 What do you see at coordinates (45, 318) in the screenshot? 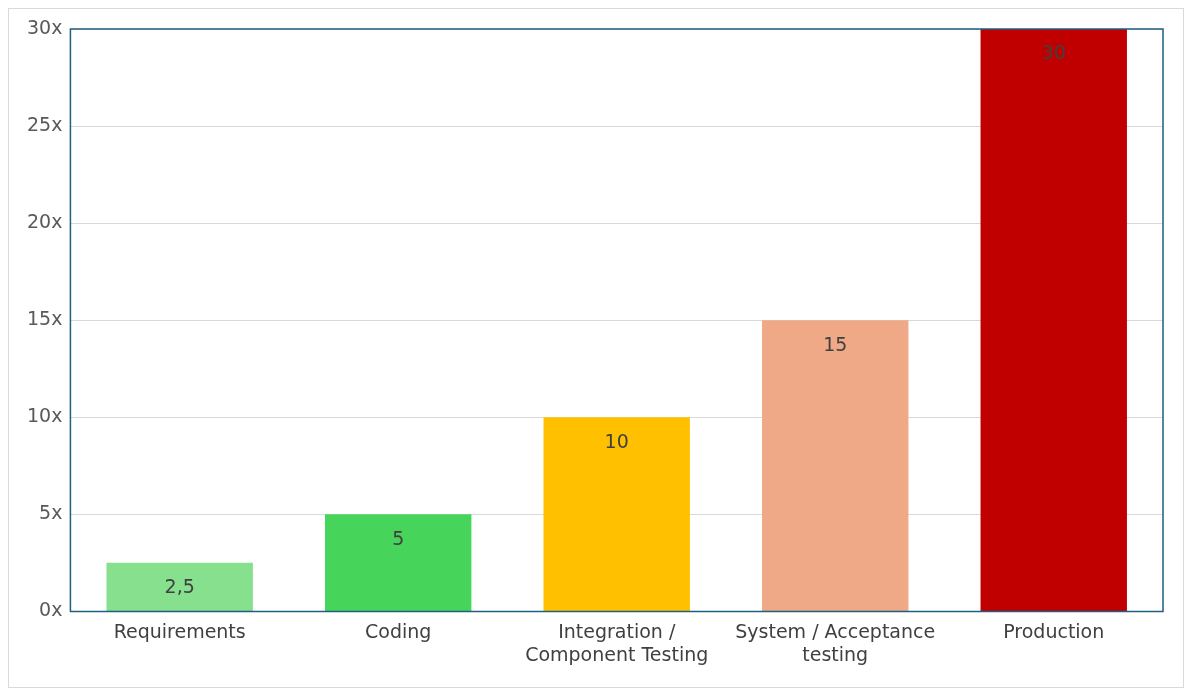
I see `y-tick-label: 15x` at bounding box center [45, 318].